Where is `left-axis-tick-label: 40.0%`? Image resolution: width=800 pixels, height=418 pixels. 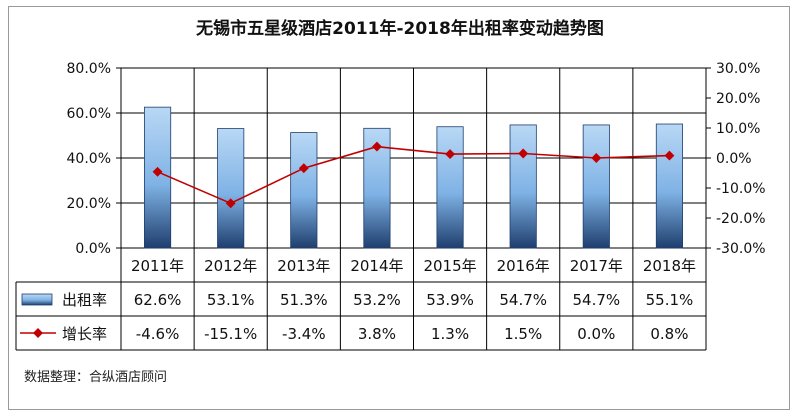 left-axis-tick-label: 40.0% is located at coordinates (89, 159).